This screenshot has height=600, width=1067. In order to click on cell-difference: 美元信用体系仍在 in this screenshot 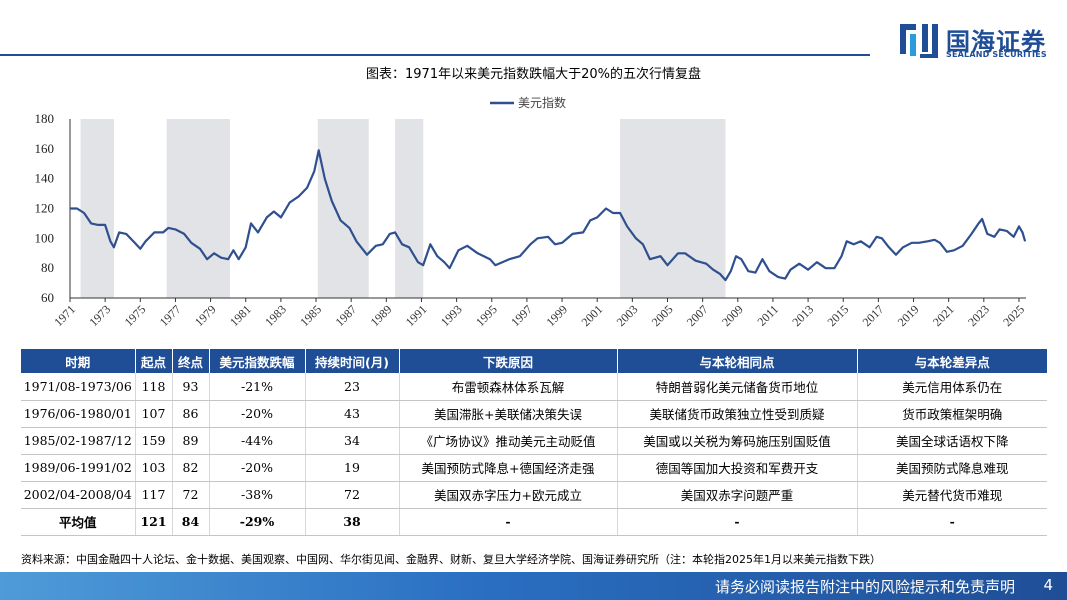, I will do `click(952, 387)`.